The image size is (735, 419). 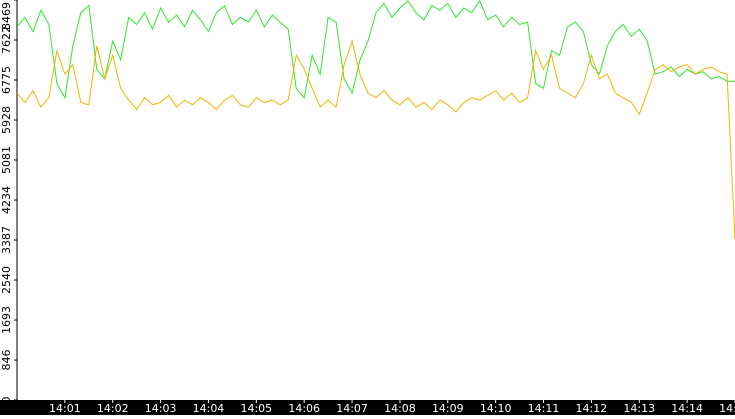 What do you see at coordinates (6, 280) in the screenshot?
I see `y-tick-label: 2540` at bounding box center [6, 280].